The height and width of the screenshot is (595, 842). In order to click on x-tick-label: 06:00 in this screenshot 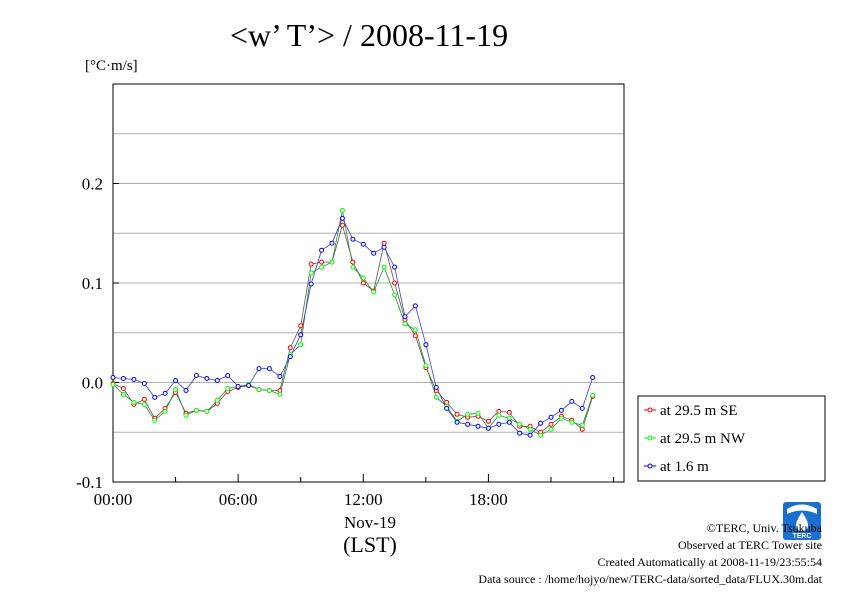, I will do `click(238, 499)`.